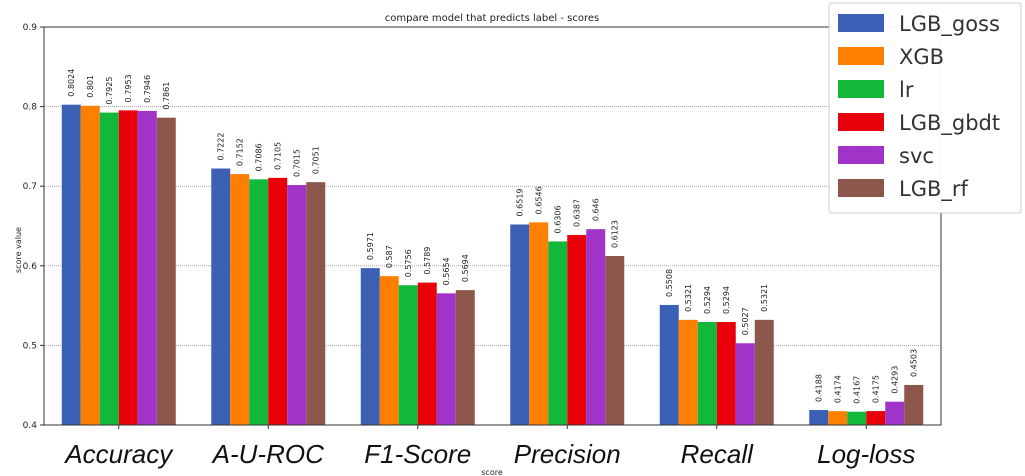  I want to click on data-label: 0.7086, so click(259, 157).